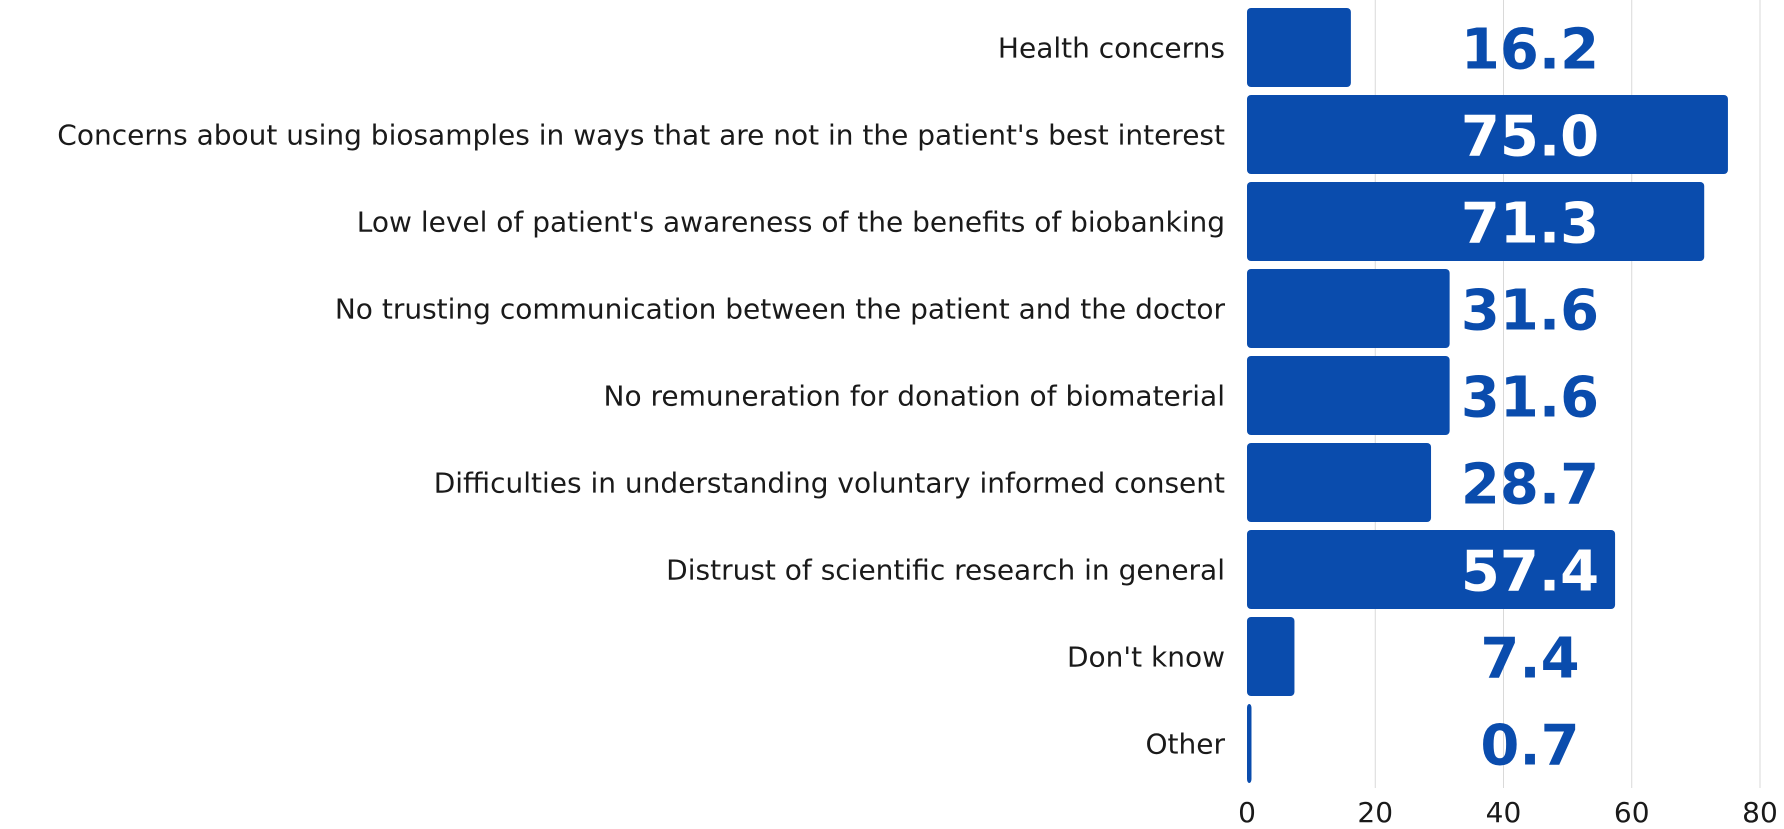 This screenshot has height=829, width=1784. I want to click on x-tick-label-20: 20, so click(1375, 812).